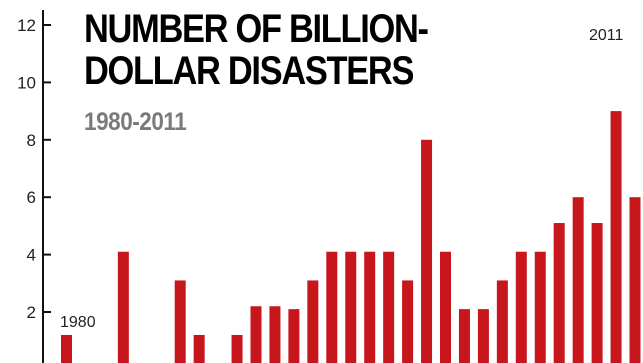  I want to click on bar-1990, so click(256, 334).